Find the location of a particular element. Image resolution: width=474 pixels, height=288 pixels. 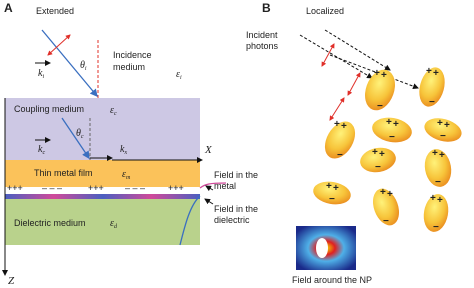

label: Incident is located at coordinates (262, 35).